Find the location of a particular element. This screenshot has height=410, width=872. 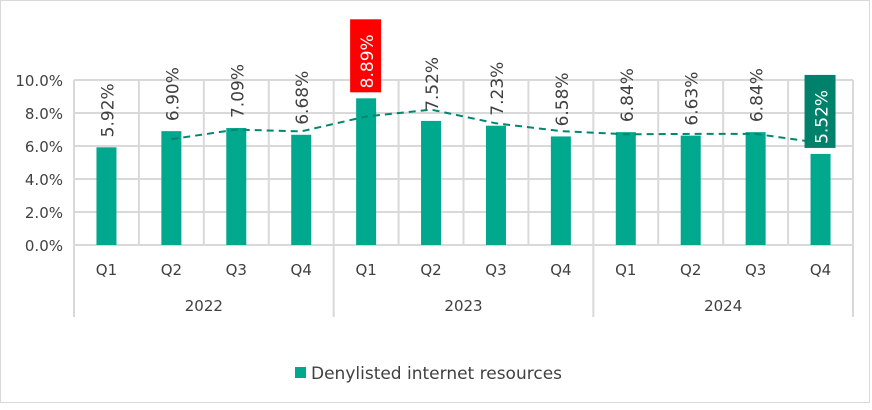

y-tick-label: 4.0% is located at coordinates (44, 180).